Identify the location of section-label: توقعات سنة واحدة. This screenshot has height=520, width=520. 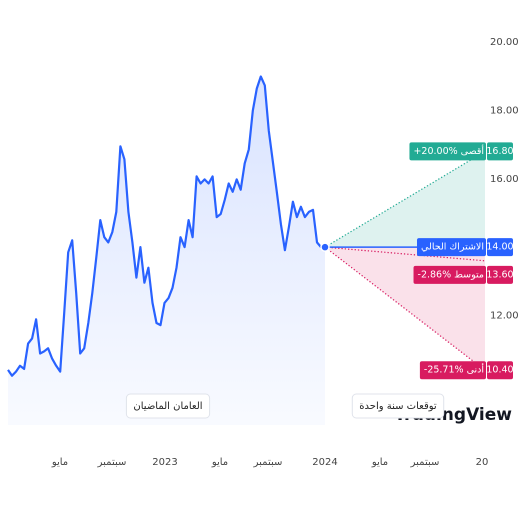
(398, 406).